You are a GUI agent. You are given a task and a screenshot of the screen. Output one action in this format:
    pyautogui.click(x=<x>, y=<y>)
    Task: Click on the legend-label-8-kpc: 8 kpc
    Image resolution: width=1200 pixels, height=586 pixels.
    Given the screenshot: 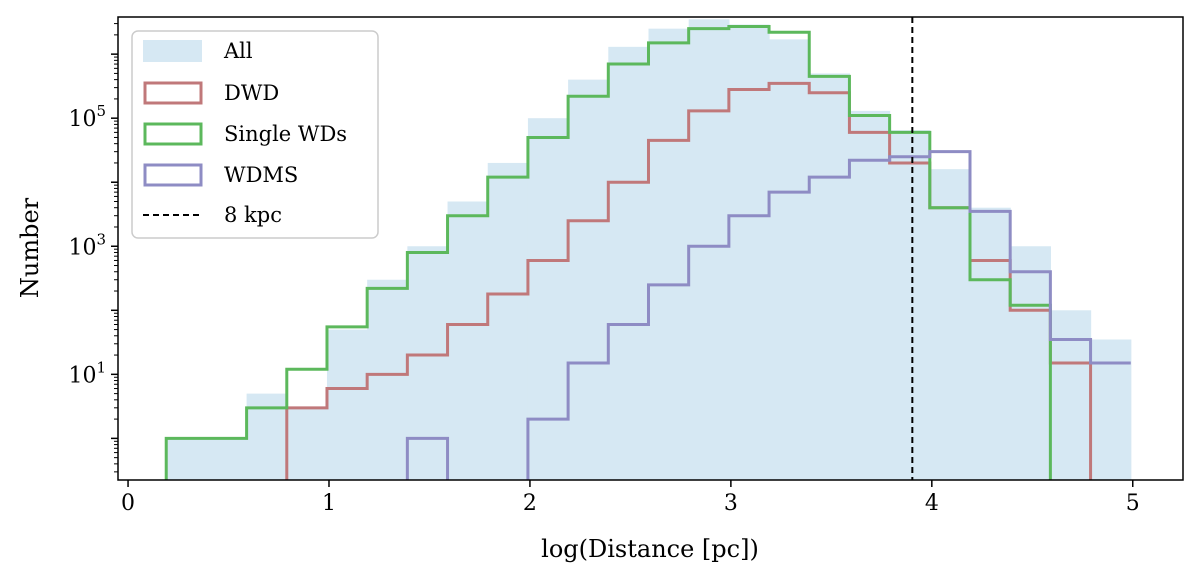 What is the action you would take?
    pyautogui.click(x=253, y=215)
    